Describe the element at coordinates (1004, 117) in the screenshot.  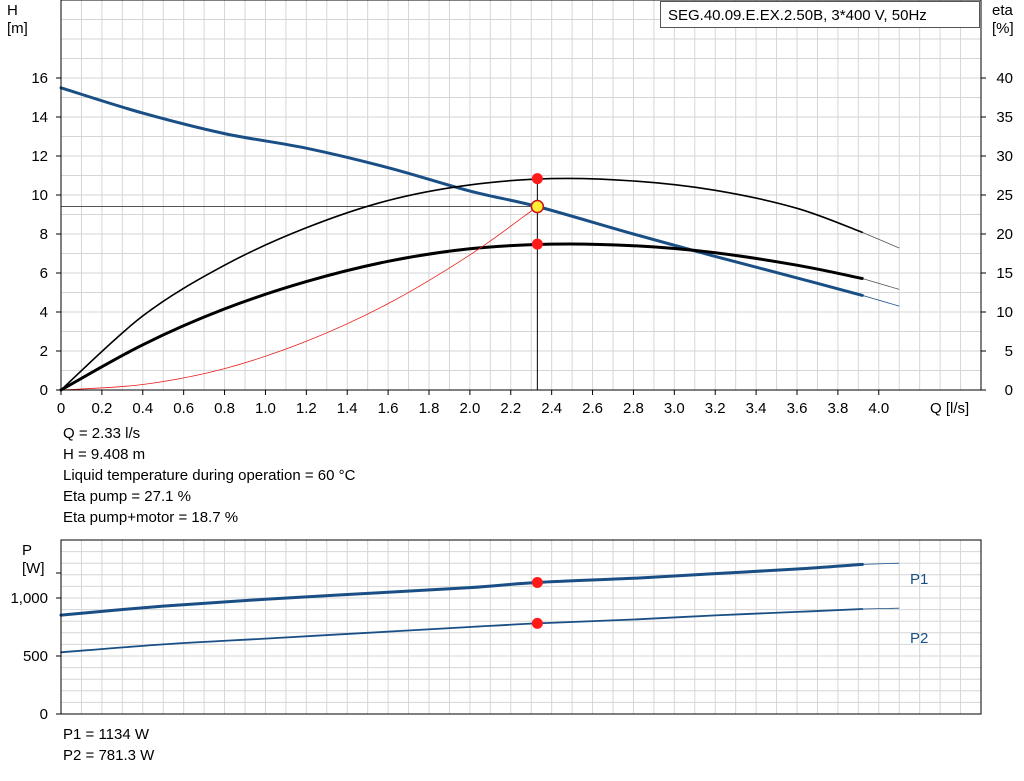
I see `eta-tick-label: 35` at that location.